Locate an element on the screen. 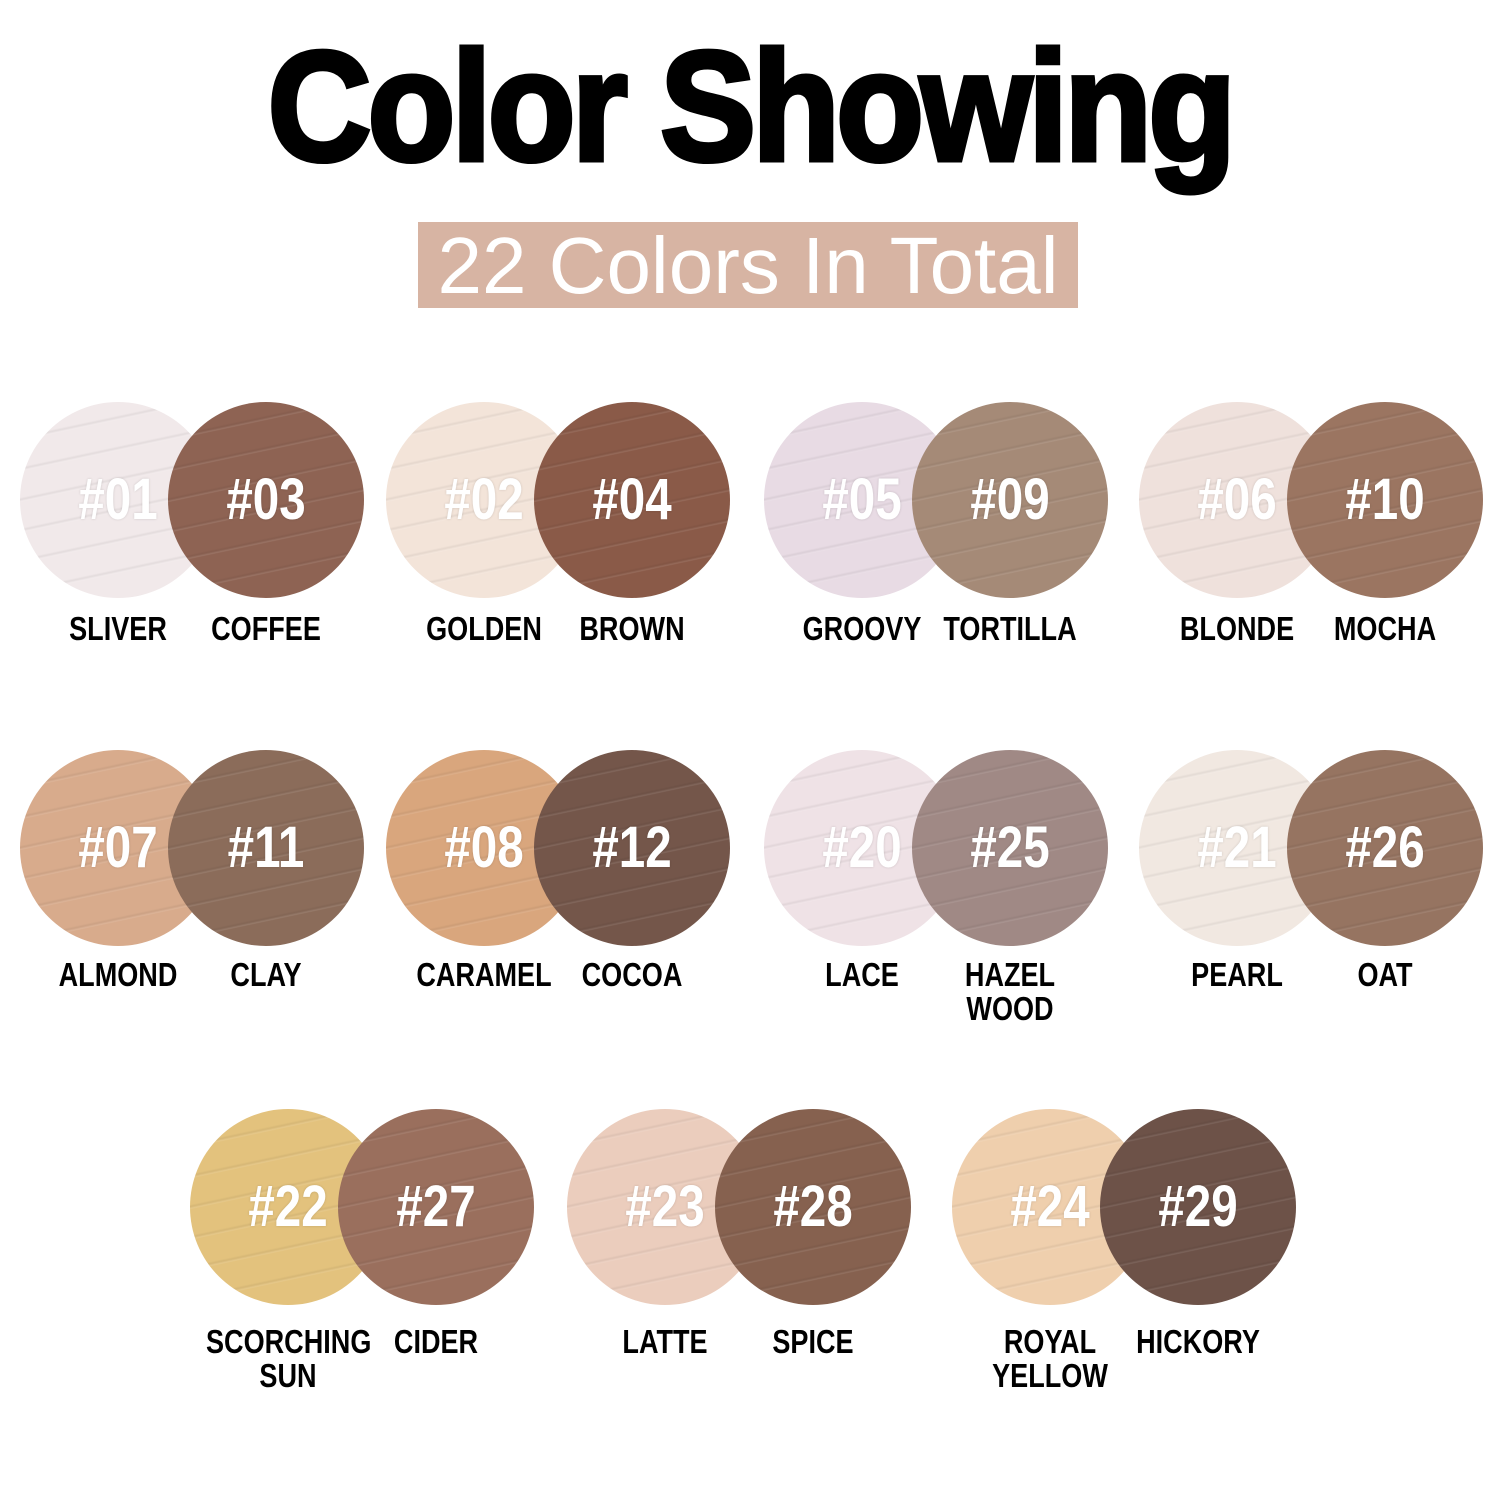 This screenshot has height=1500, width=1500. color-swatch: #12 is located at coordinates (632, 848).